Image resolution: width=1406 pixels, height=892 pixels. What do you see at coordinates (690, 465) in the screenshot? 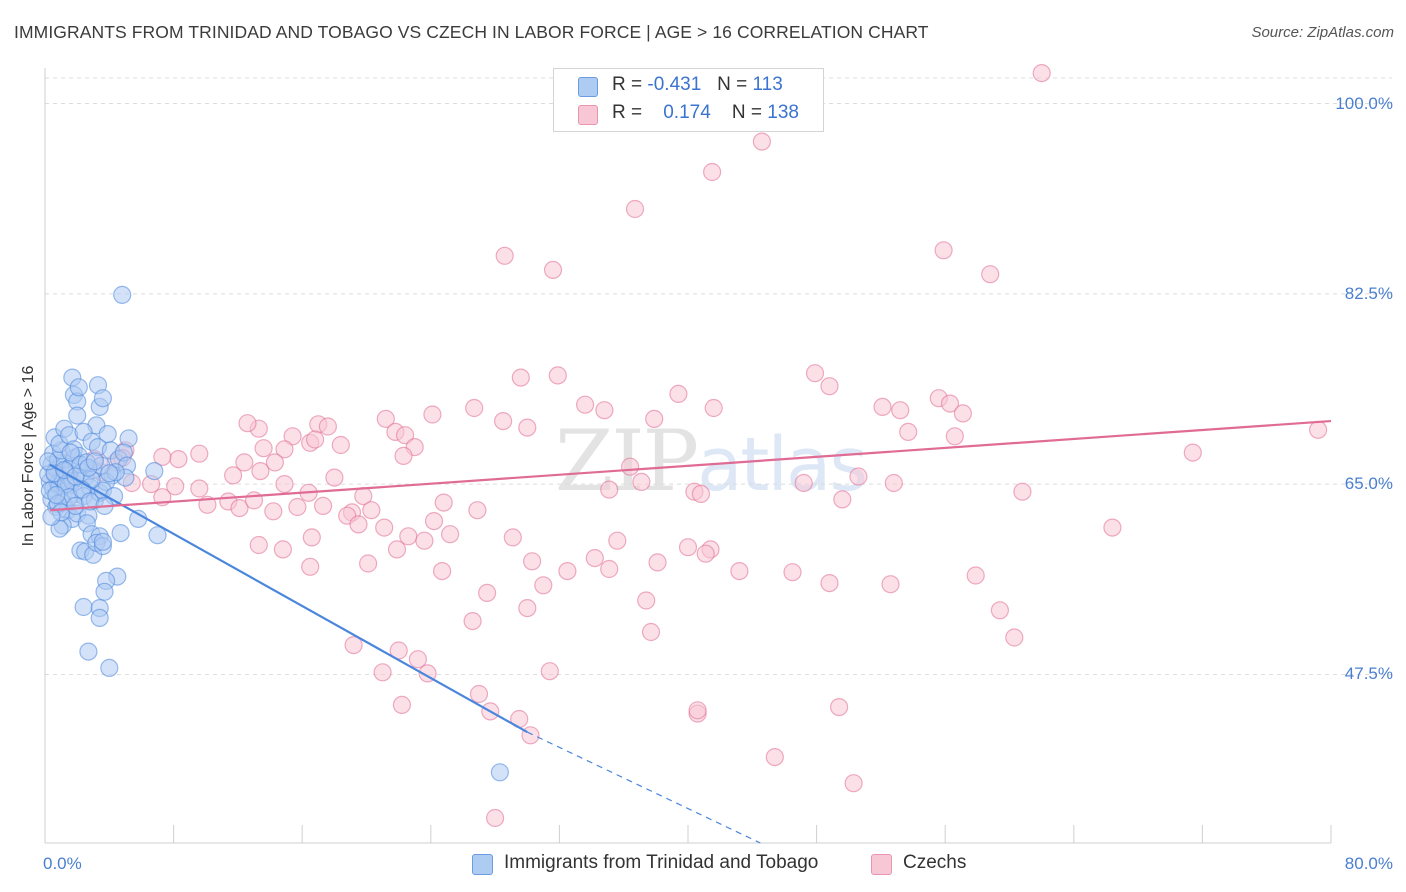
I see `trend-line-czech` at bounding box center [690, 465].